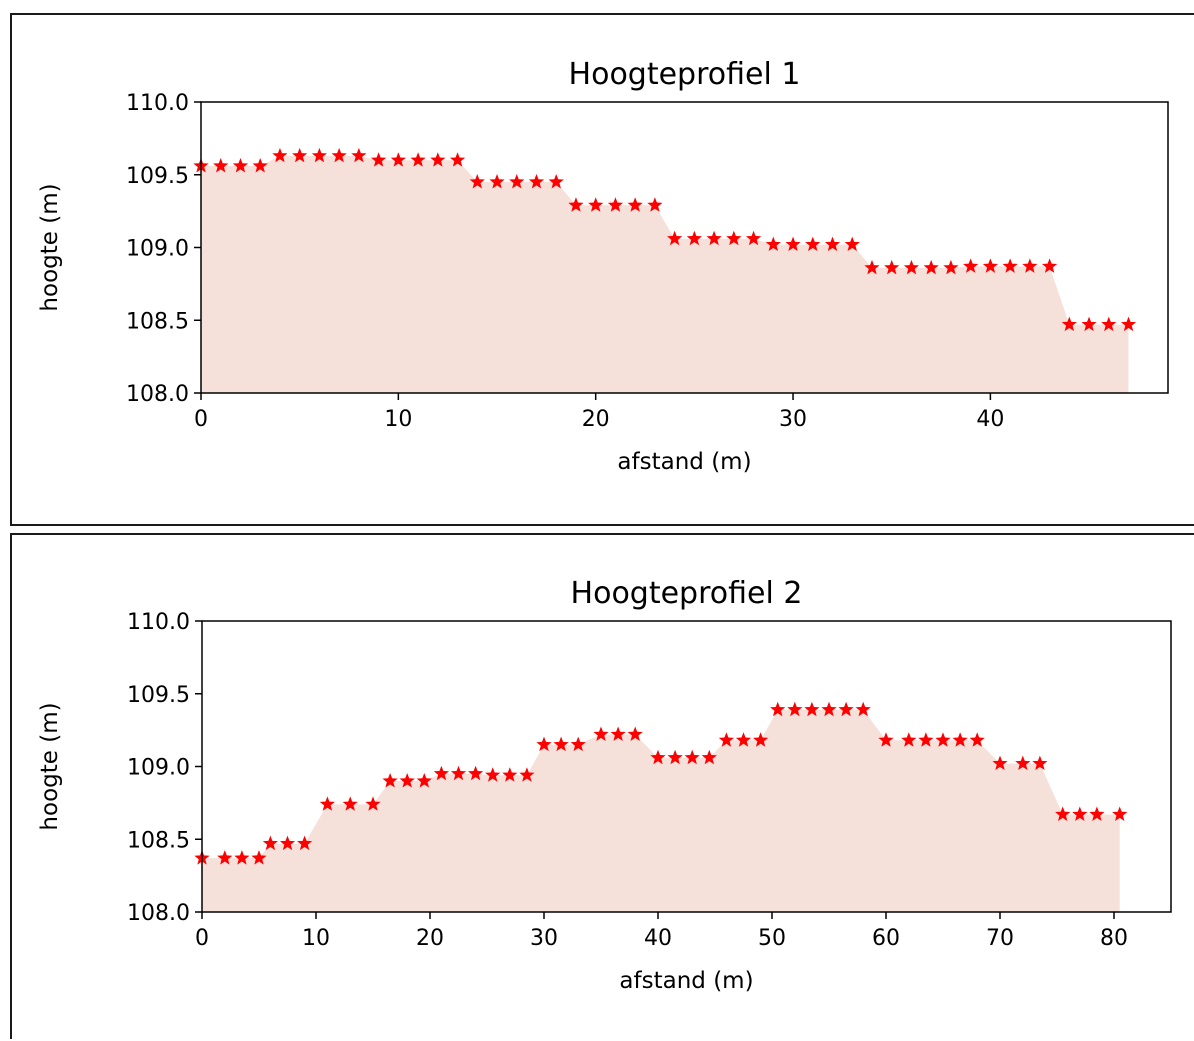 The image size is (1194, 1041). Describe the element at coordinates (772, 938) in the screenshot. I see `x-tick-label: 50` at that location.